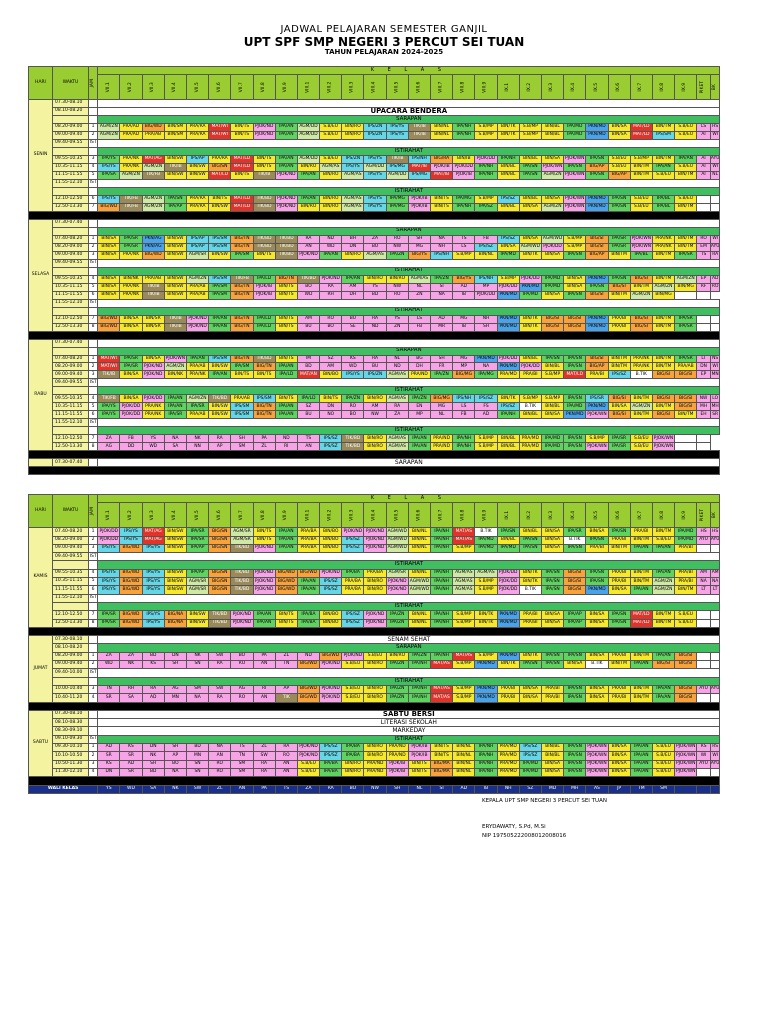 The height and width of the screenshot is (1024, 768). What do you see at coordinates (70, 191) in the screenshot?
I see `time-slot` at bounding box center [70, 191].